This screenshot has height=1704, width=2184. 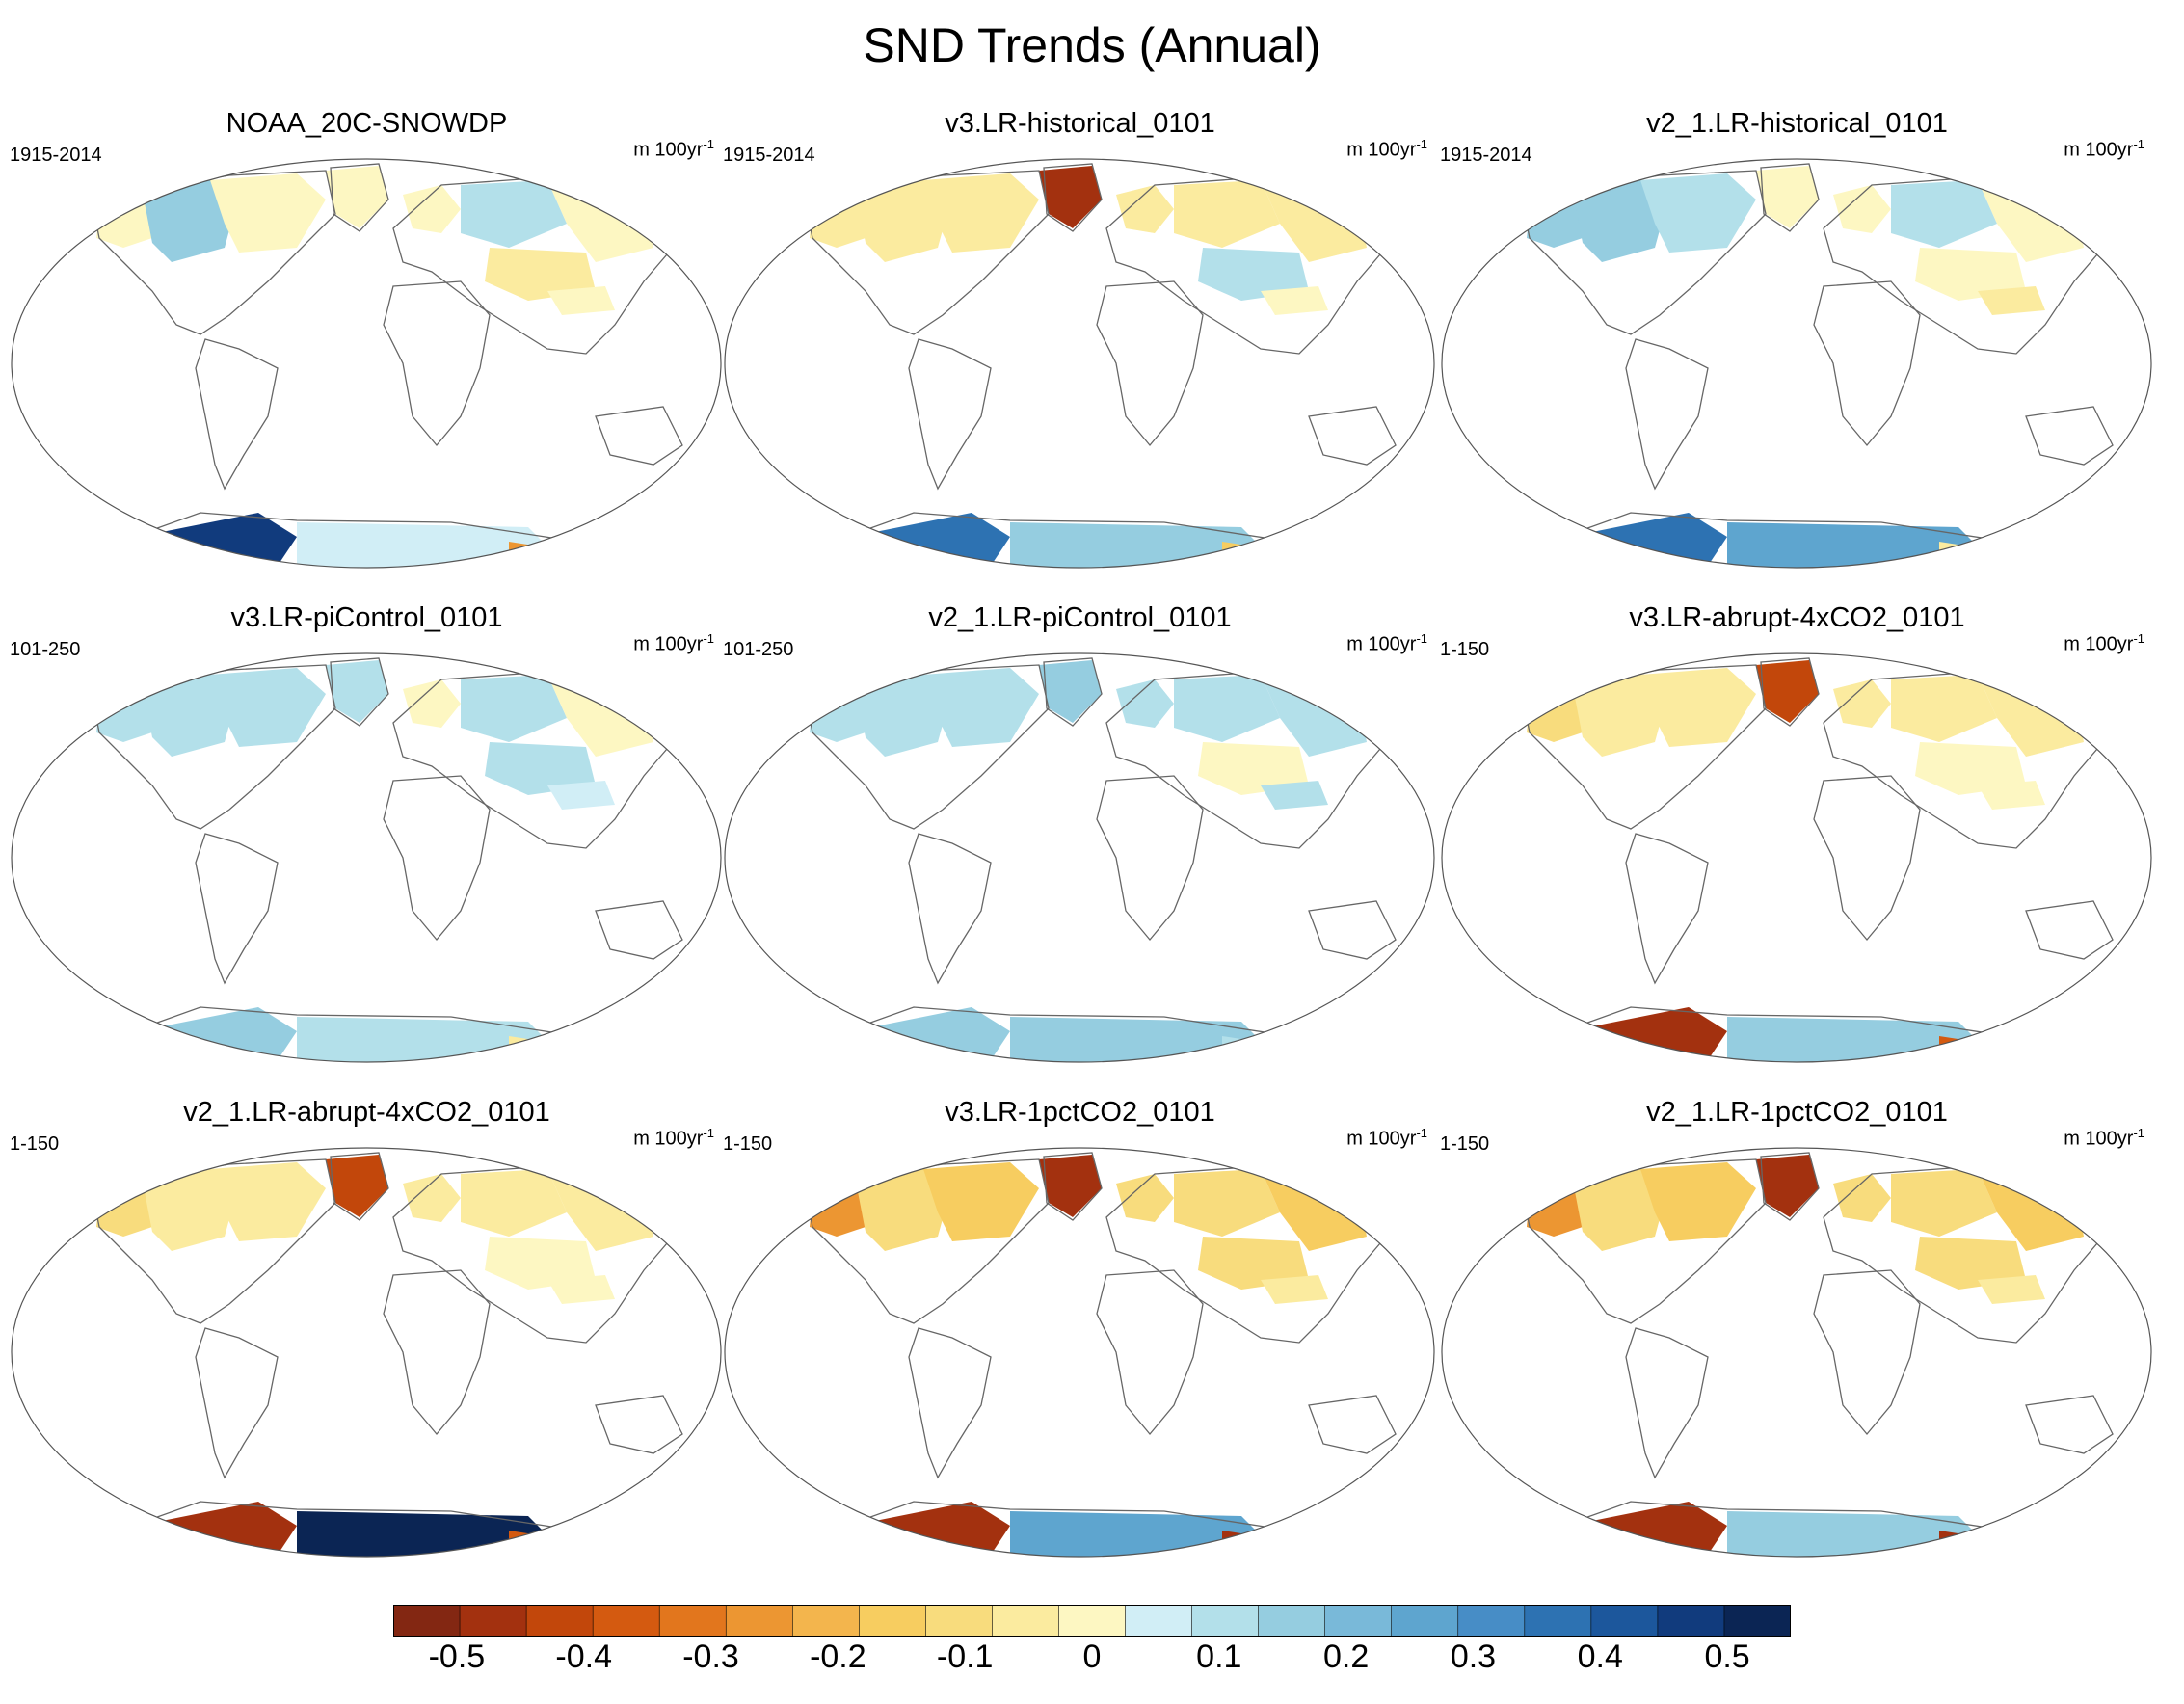 What do you see at coordinates (1092, 45) in the screenshot?
I see `figure-title: SND Trends (Annual)` at bounding box center [1092, 45].